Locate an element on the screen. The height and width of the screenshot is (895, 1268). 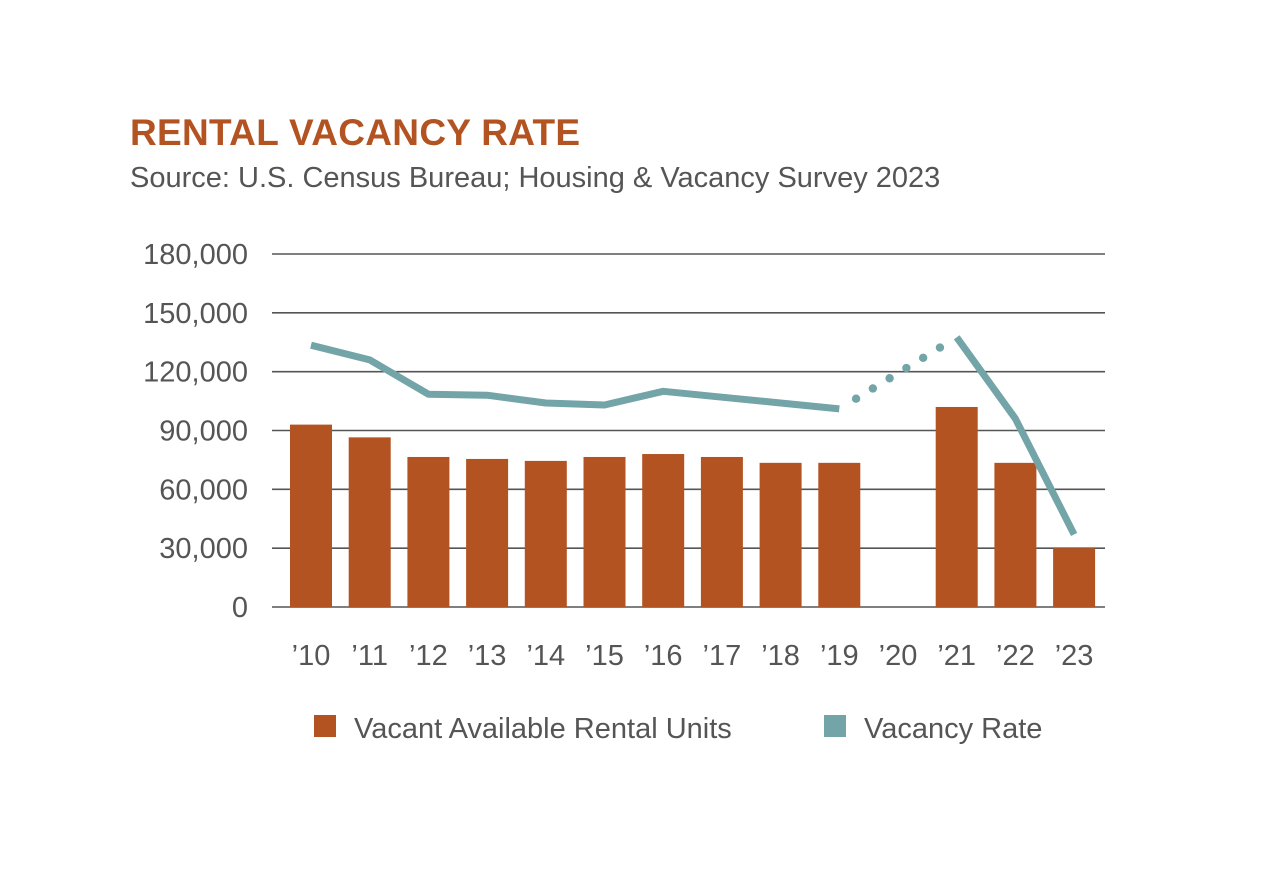
legend-label-line: Vacancy Rate is located at coordinates (953, 729).